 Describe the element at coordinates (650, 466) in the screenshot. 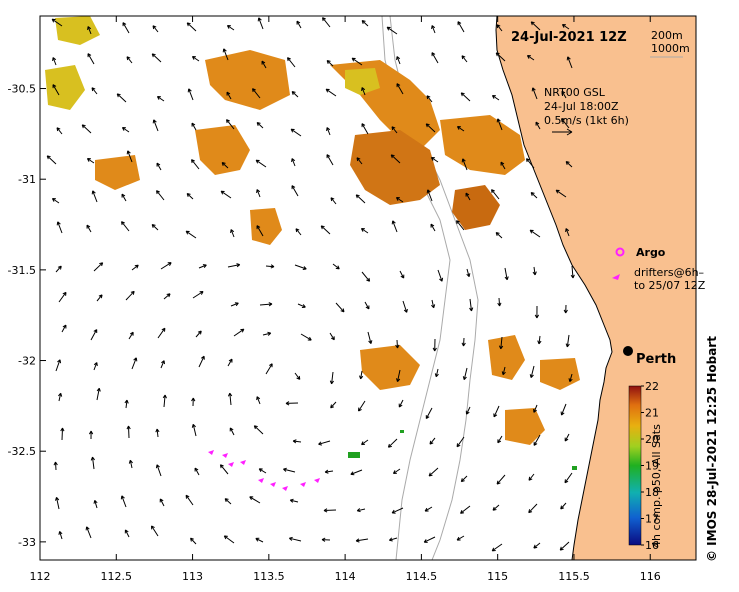

I see `colorbar-ticks: 22 21 20 19 18 17 16` at that location.